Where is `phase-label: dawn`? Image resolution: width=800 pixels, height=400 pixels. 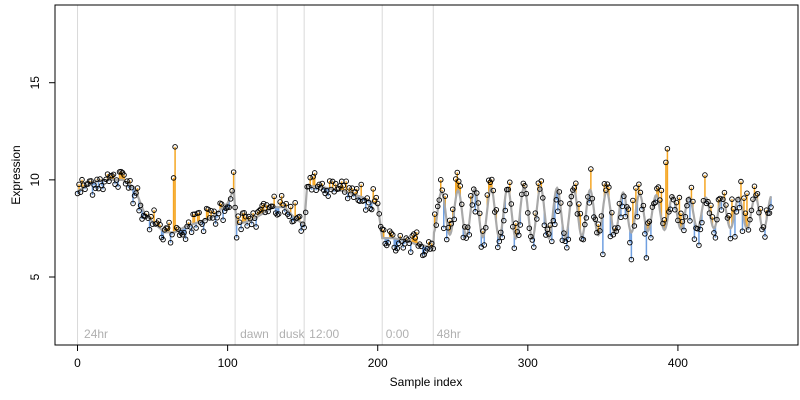 phase-label: dawn is located at coordinates (254, 334).